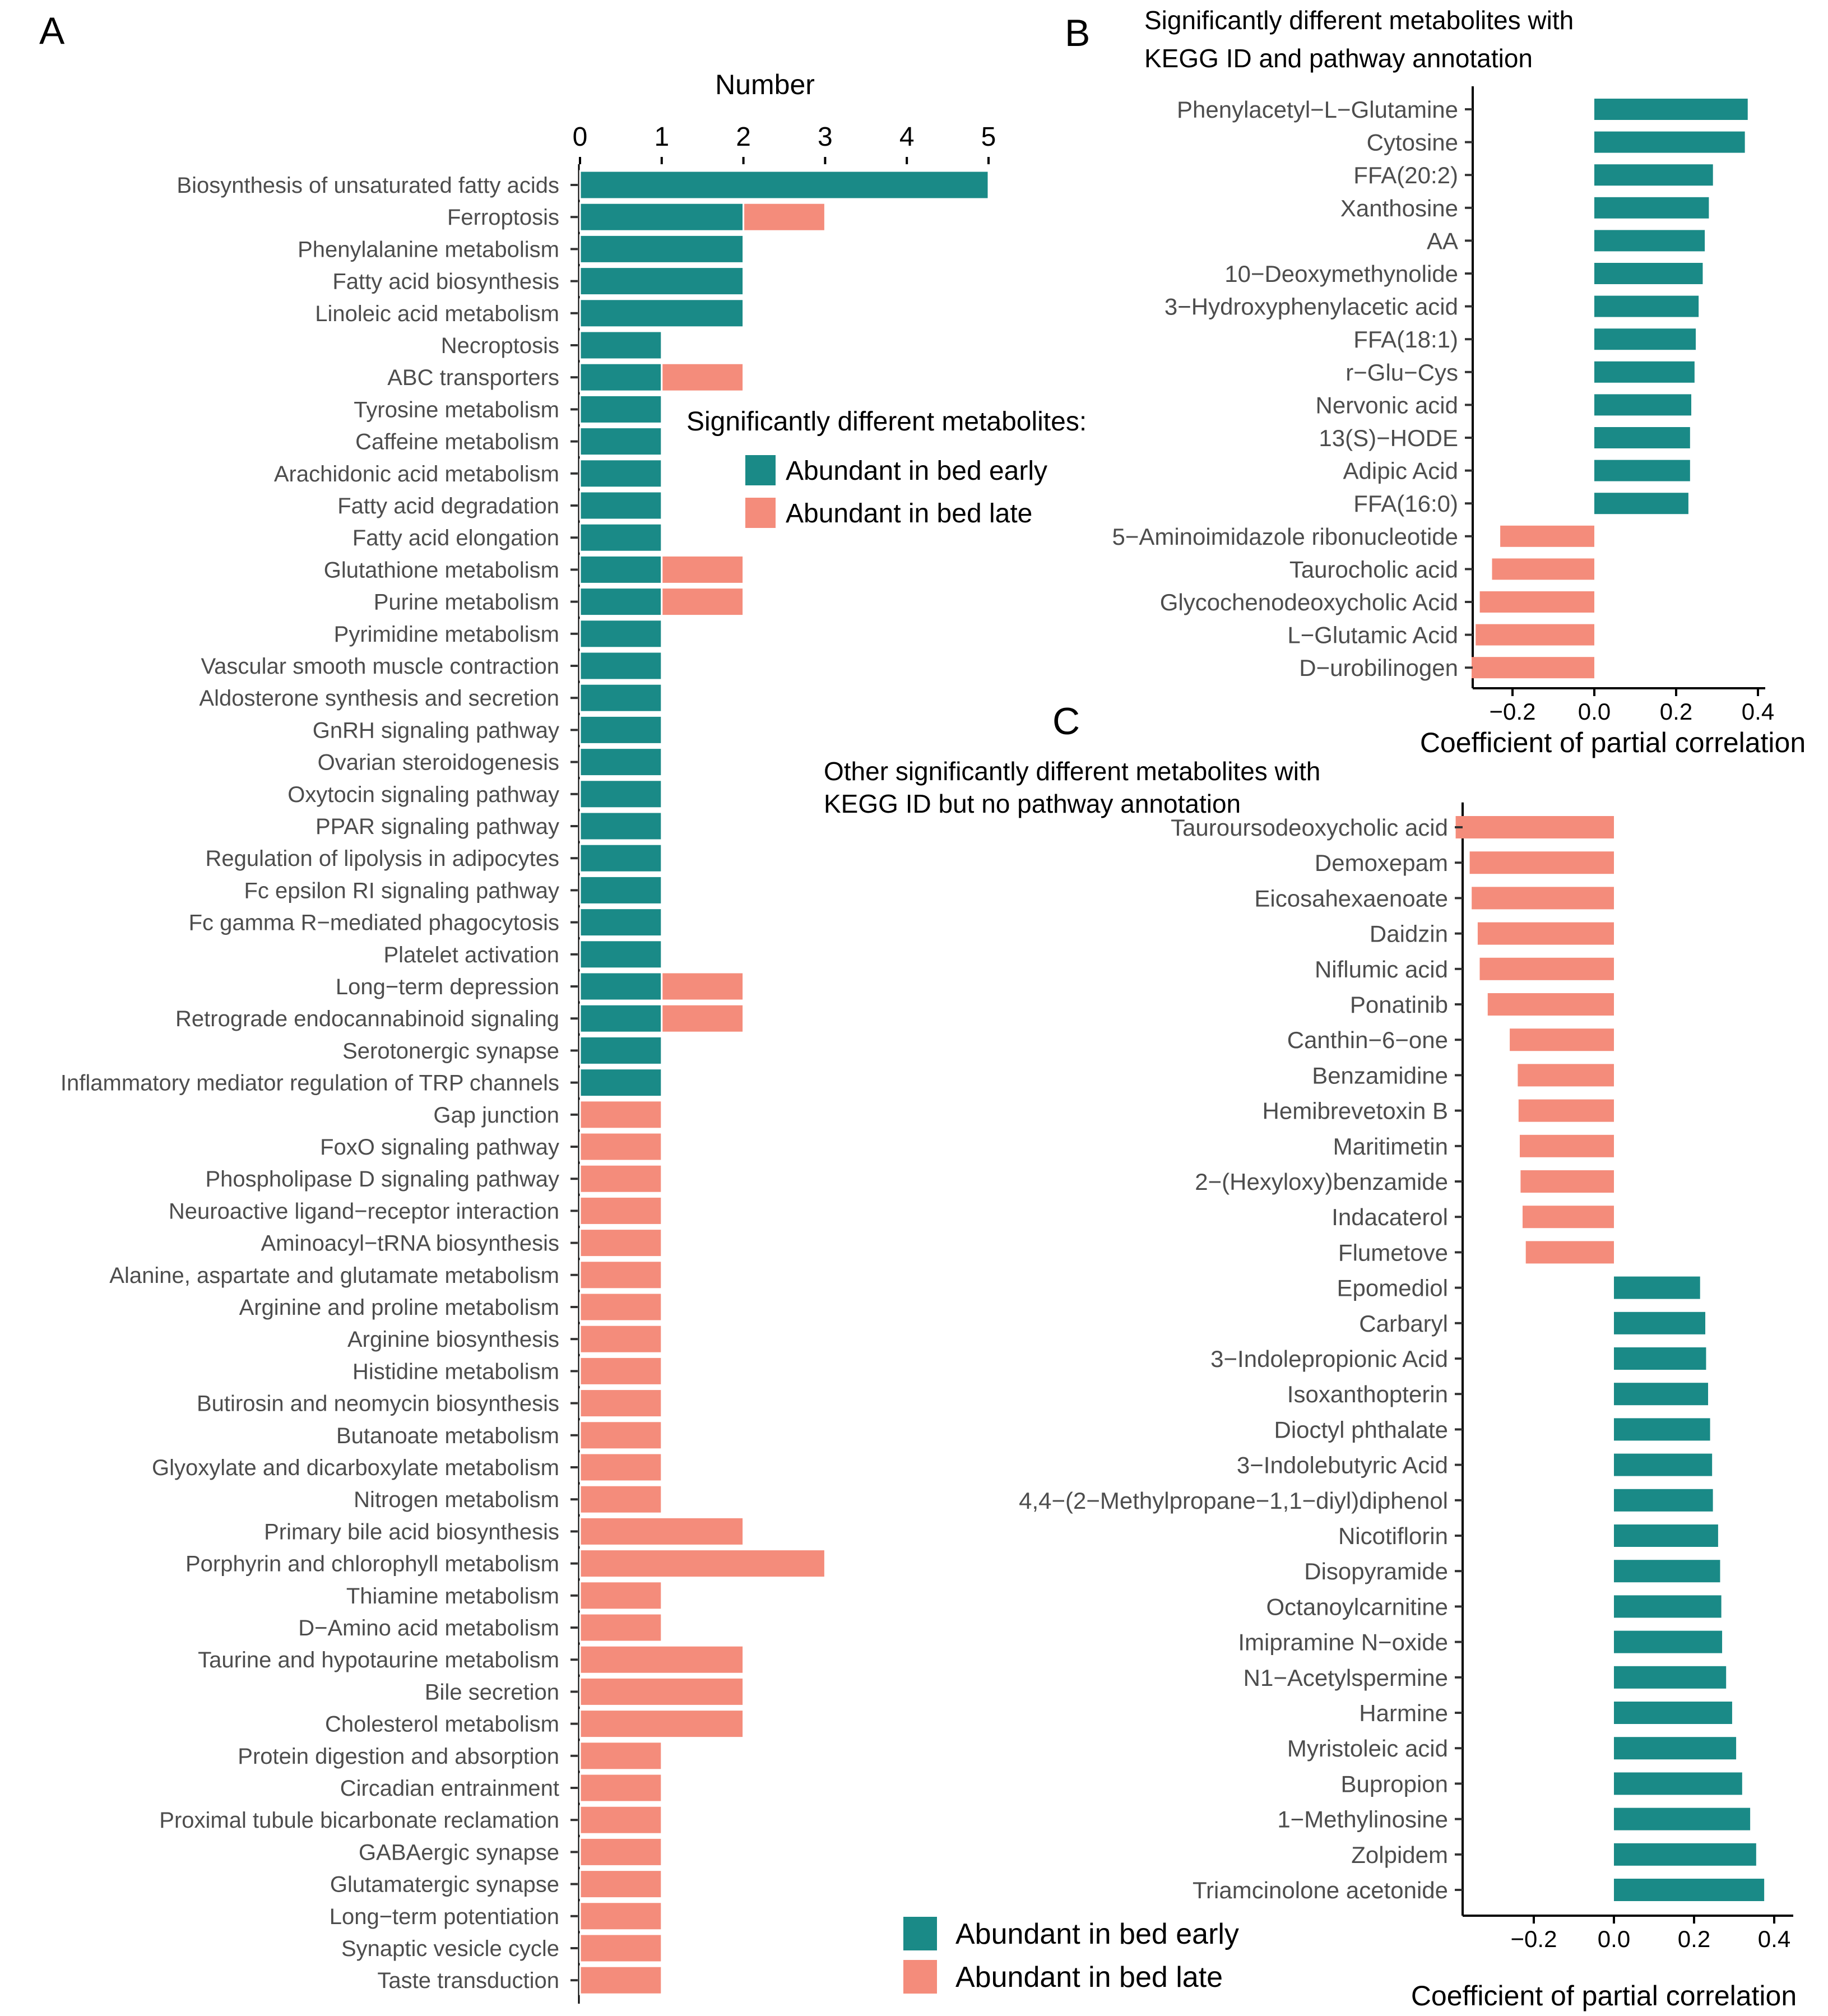  Describe the element at coordinates (580, 137) in the screenshot. I see `panel-a-x-tick-label: 0` at that location.